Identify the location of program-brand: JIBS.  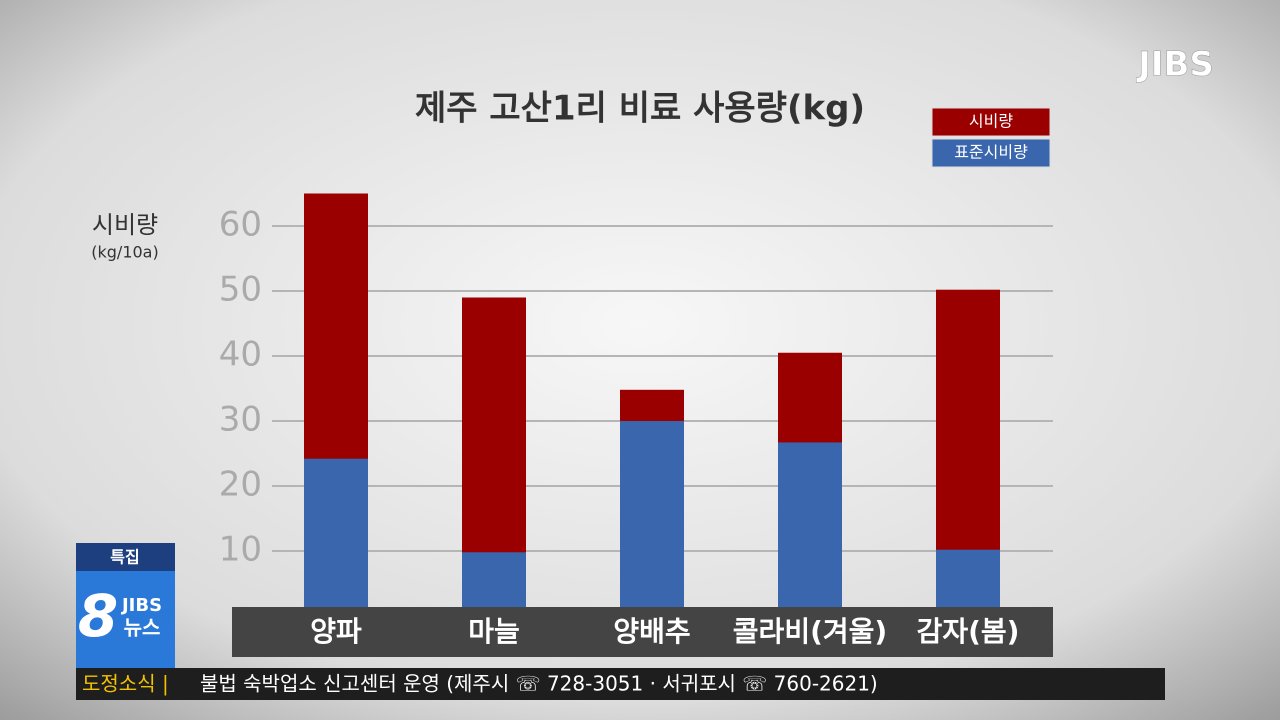
(141, 605).